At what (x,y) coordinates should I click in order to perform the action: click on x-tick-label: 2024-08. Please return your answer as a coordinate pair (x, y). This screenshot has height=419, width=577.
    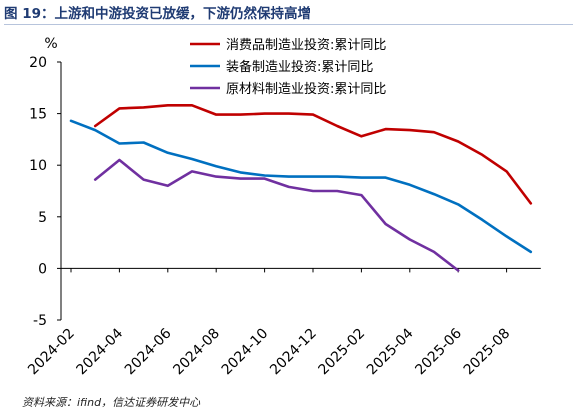
    Looking at the image, I should click on (196, 352).